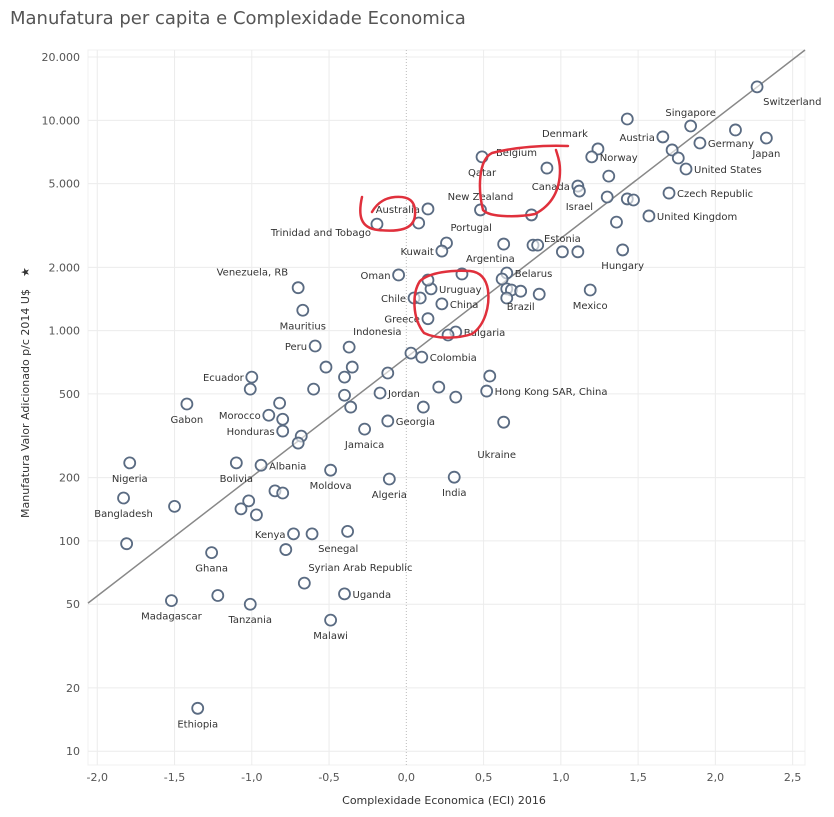 Image resolution: width=834 pixels, height=817 pixels. What do you see at coordinates (551, 187) in the screenshot?
I see `point-label: Canada` at bounding box center [551, 187].